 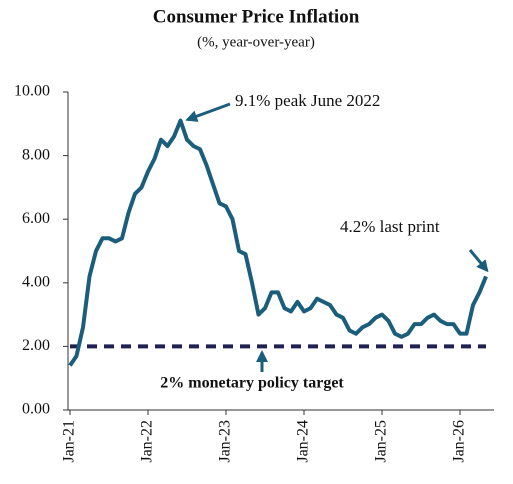 I want to click on annotation: 9.1% peak June 2022, so click(x=307, y=100).